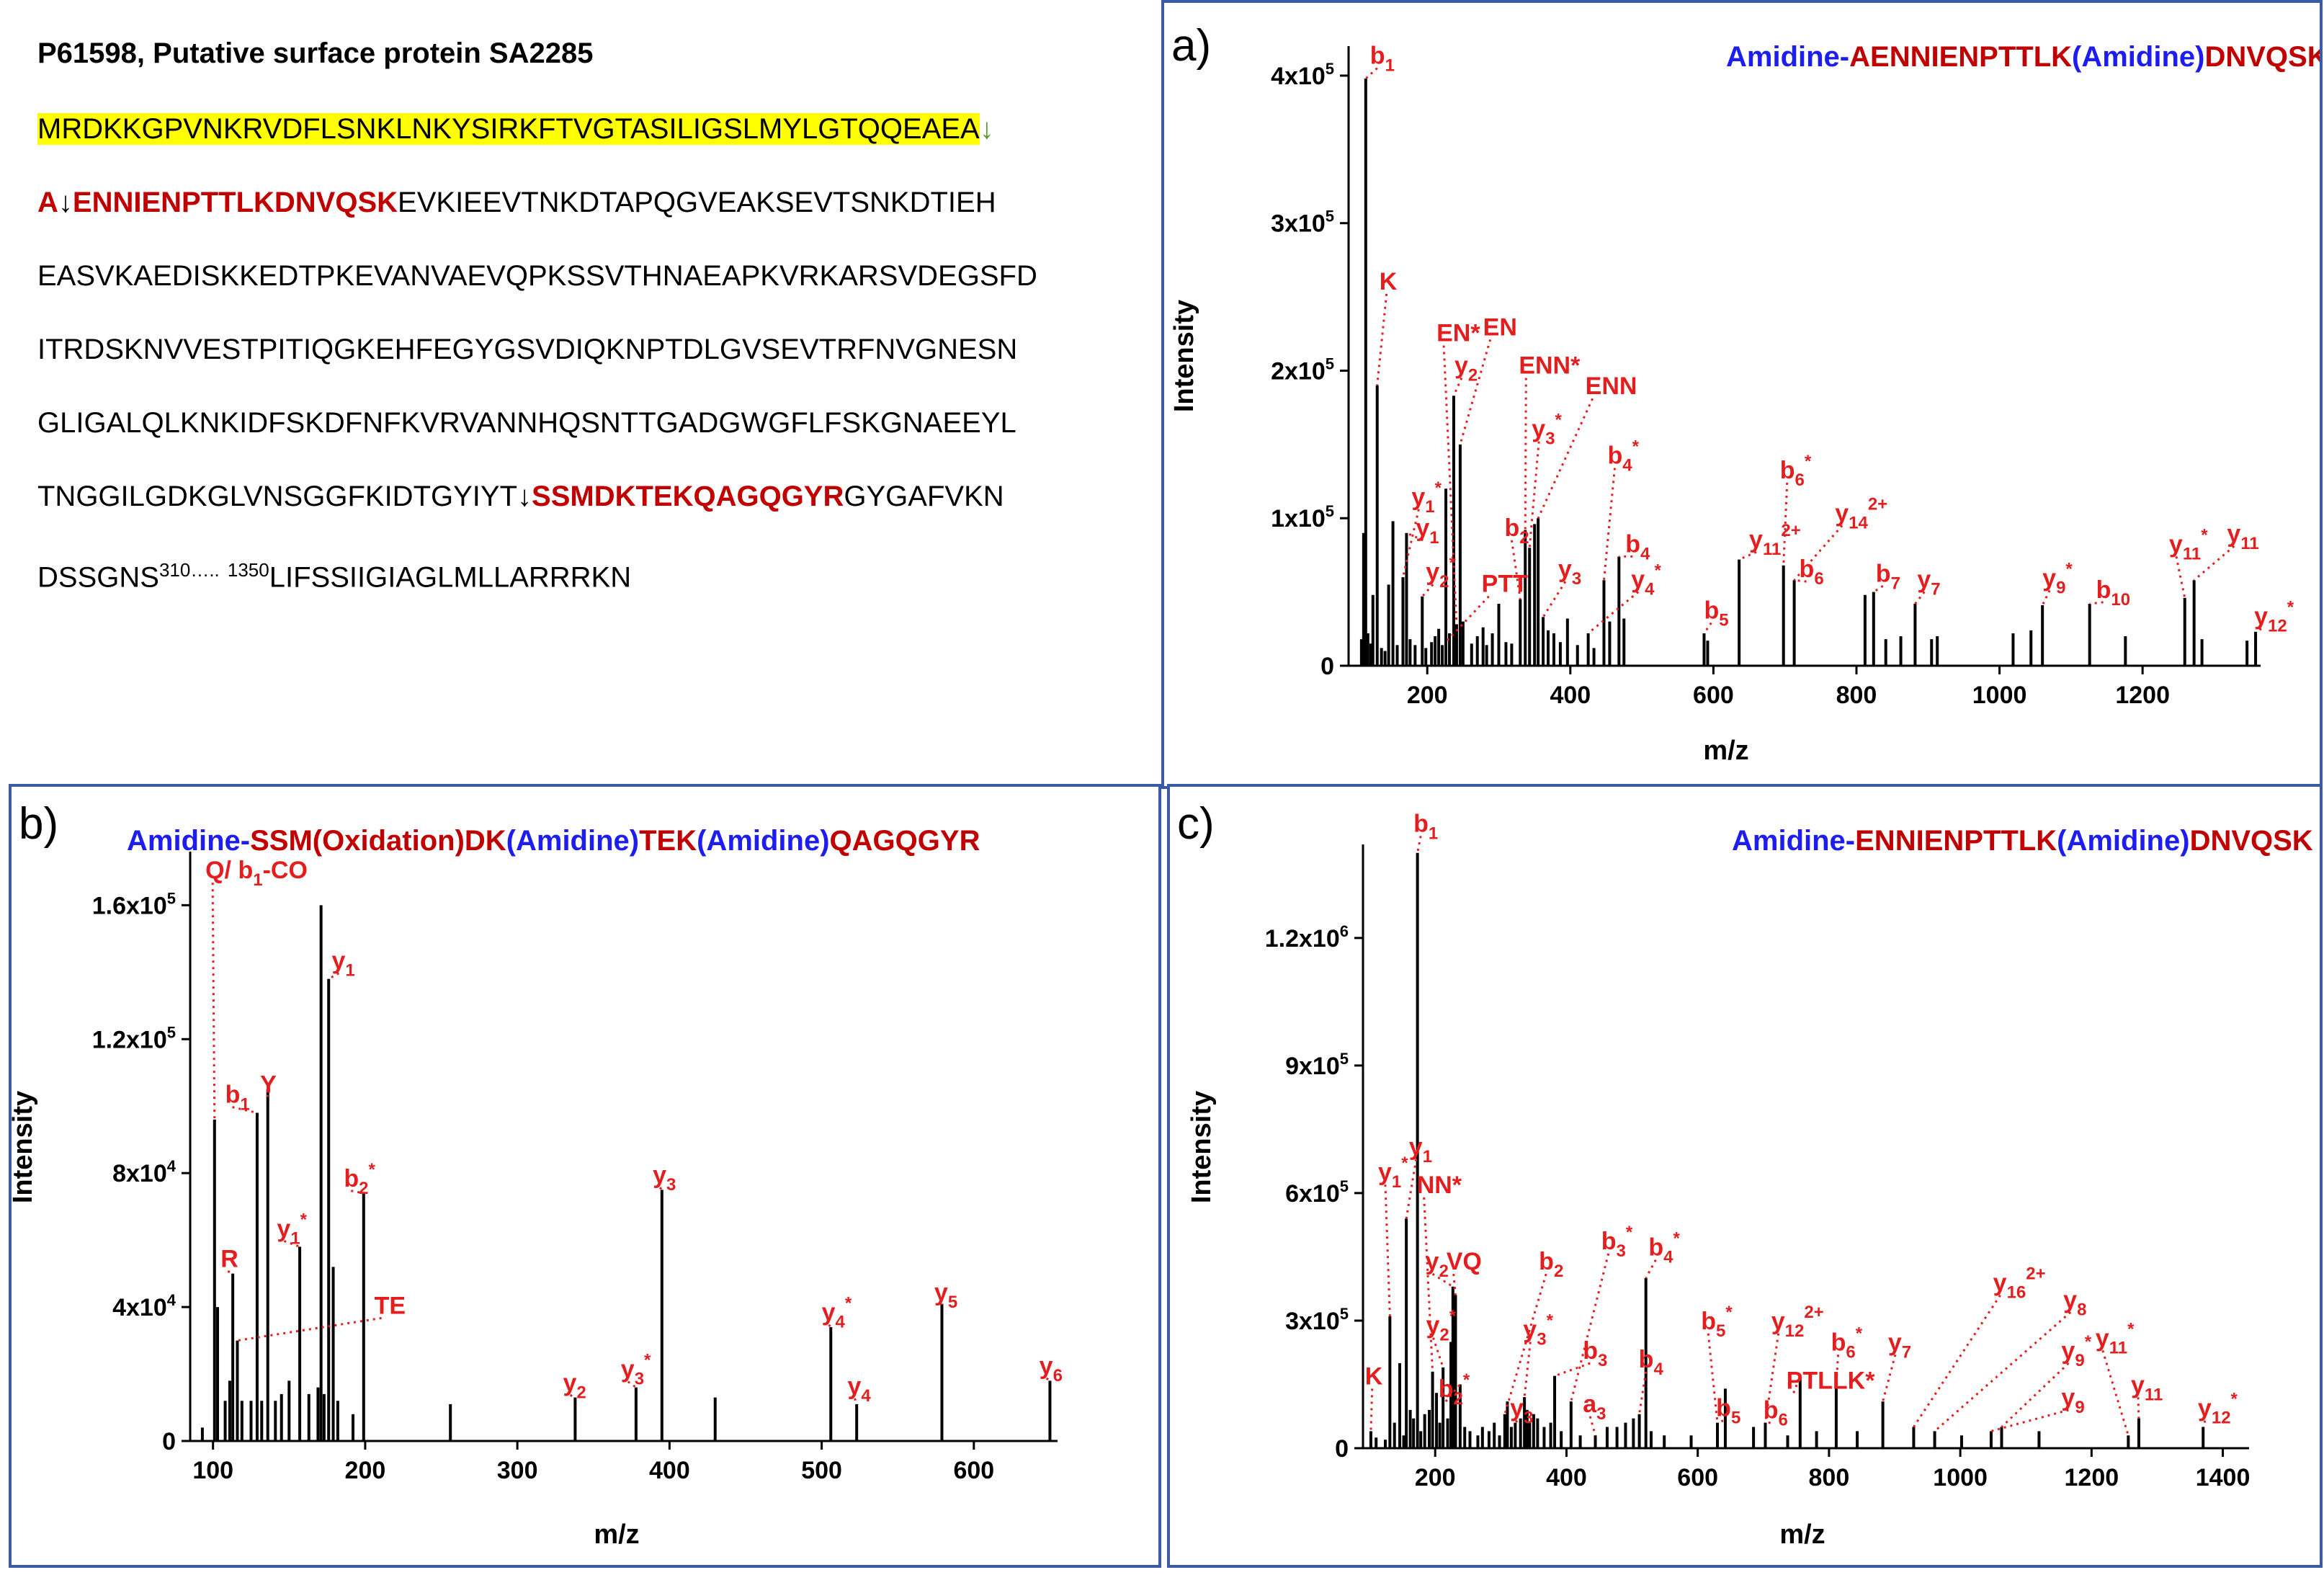 This screenshot has width=2324, height=1575. I want to click on ion-annotation: y3, so click(1521, 1411).